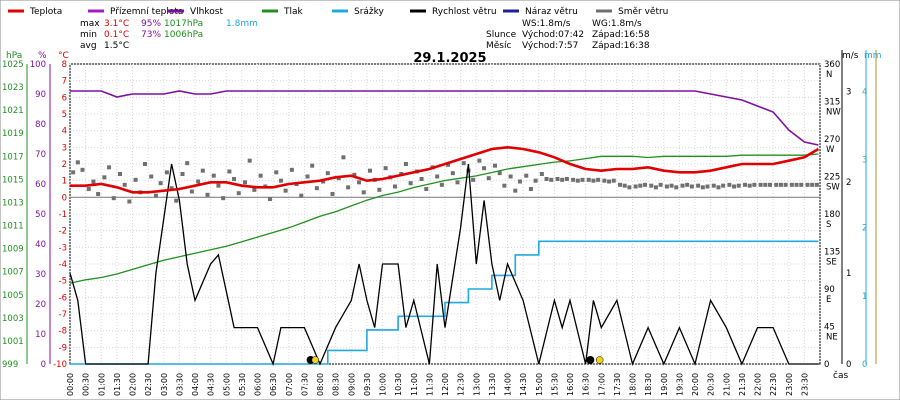  Describe the element at coordinates (242, 24) in the screenshot. I see `stat-rain: 1.8mm` at that location.